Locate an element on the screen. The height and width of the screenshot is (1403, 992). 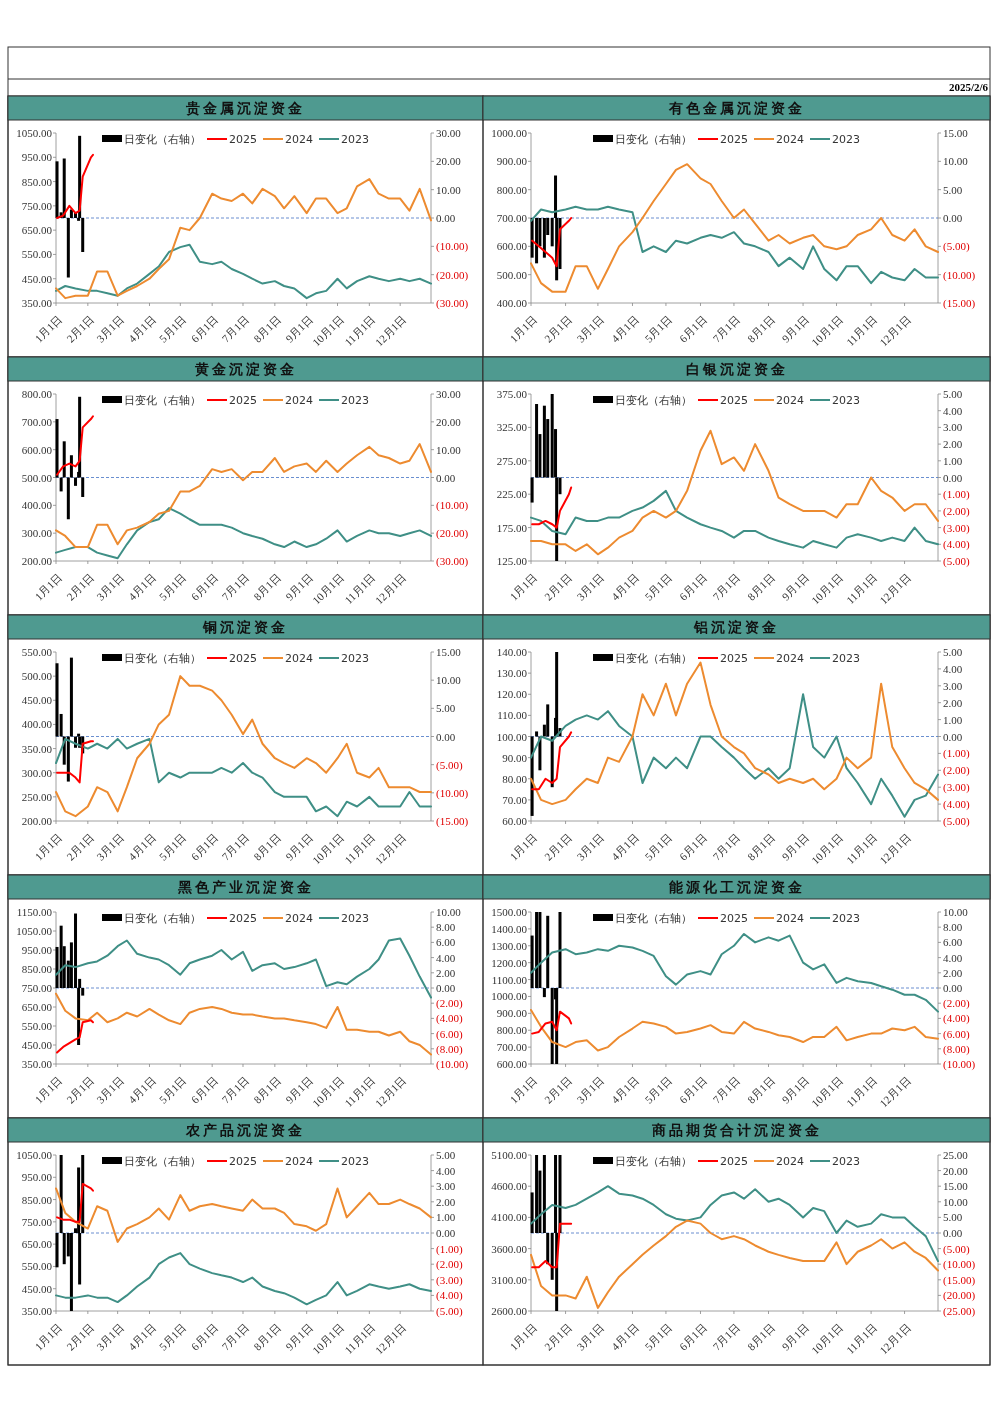
y2-tick-label: 8.00 is located at coordinates (953, 927).